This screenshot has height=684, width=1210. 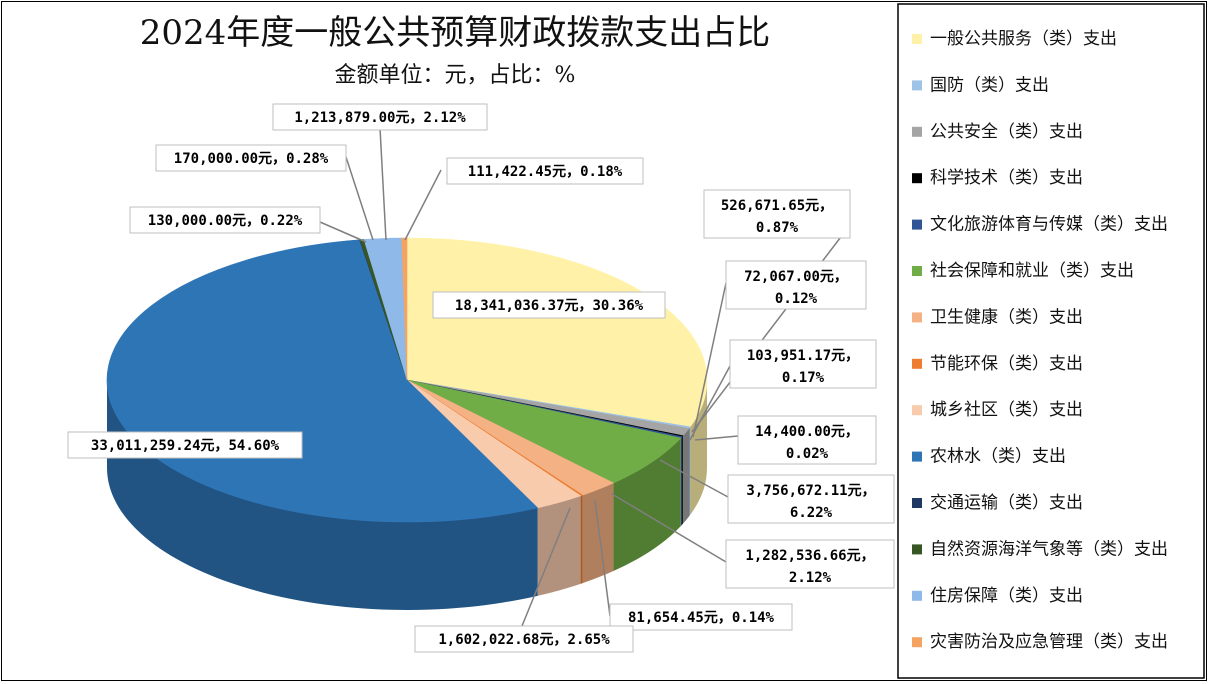 I want to click on data-label-amount: 103,951.17元，, so click(x=803, y=356).